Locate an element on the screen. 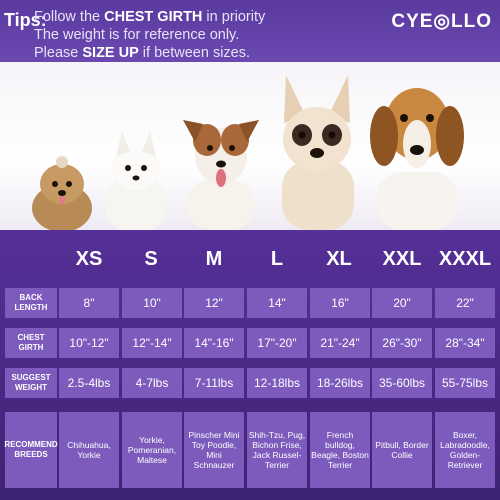 The width and height of the screenshot is (500, 500). breeds-xs: Chihuahua, Yorkie is located at coordinates (89, 450).